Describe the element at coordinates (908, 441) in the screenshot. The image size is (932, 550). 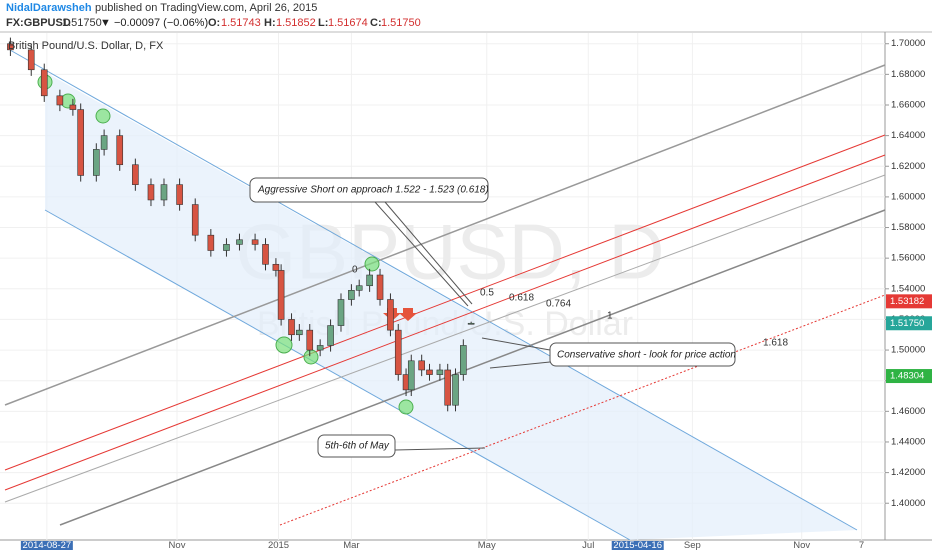
I see `y-tick-label: 1.44000` at that location.